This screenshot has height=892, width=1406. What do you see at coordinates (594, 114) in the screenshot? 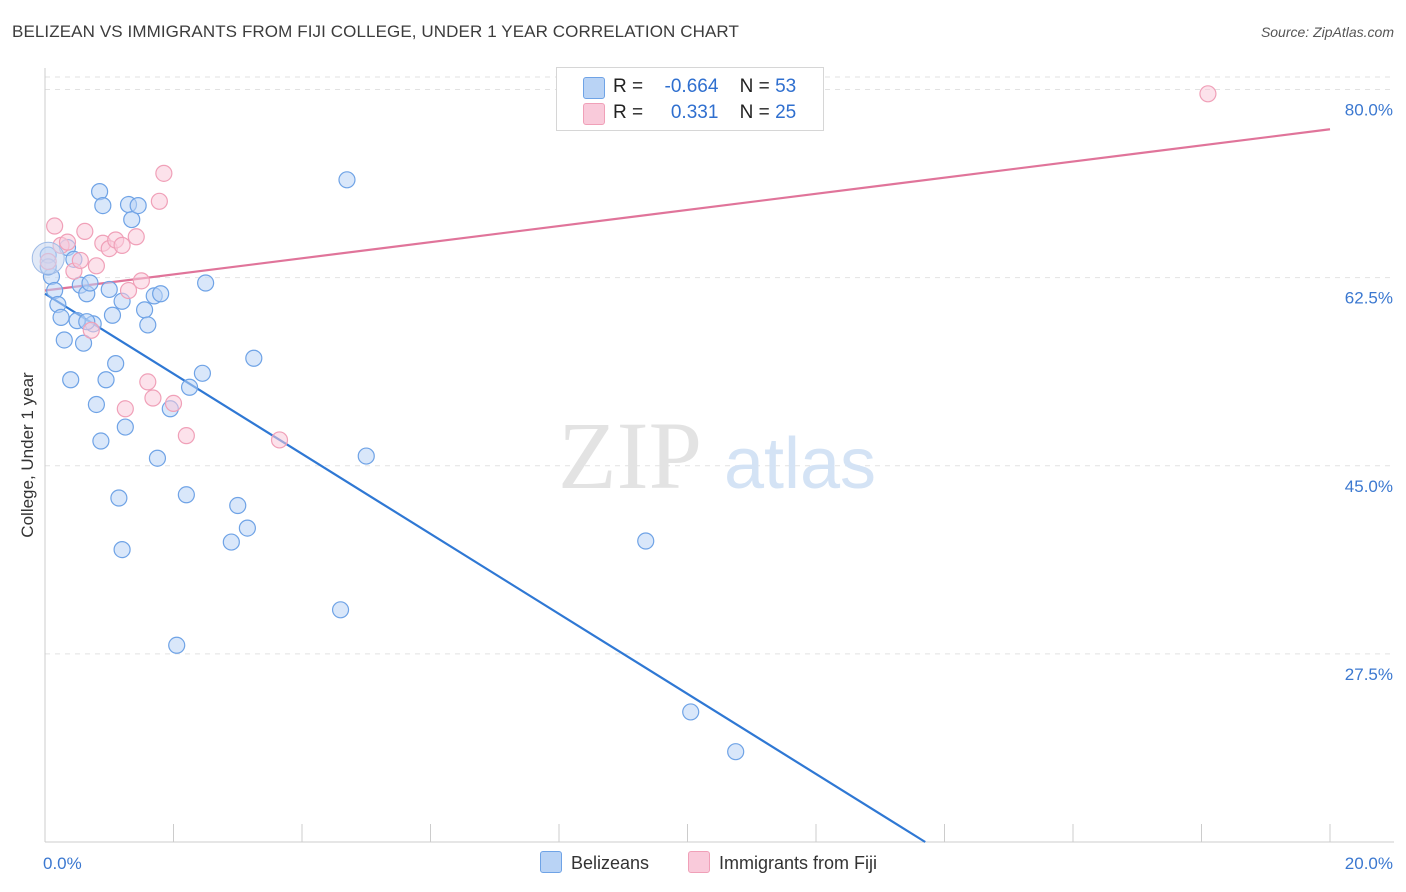
I see `legend-swatch-fiji` at bounding box center [594, 114].